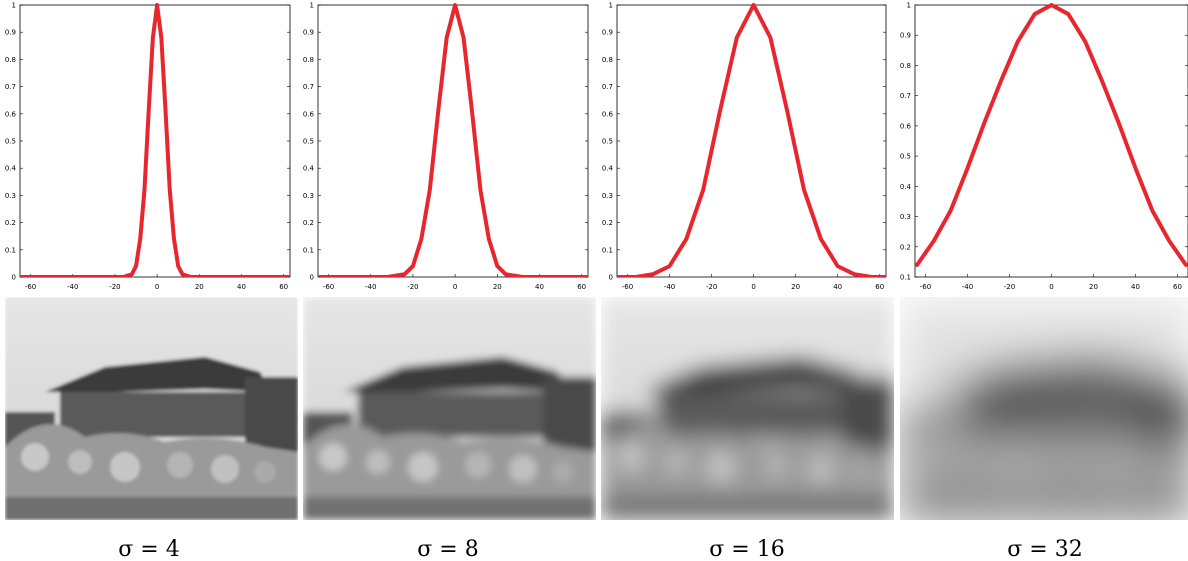 This screenshot has height=561, width=1188. Describe the element at coordinates (746, 549) in the screenshot. I see `caption: σ = 16` at that location.